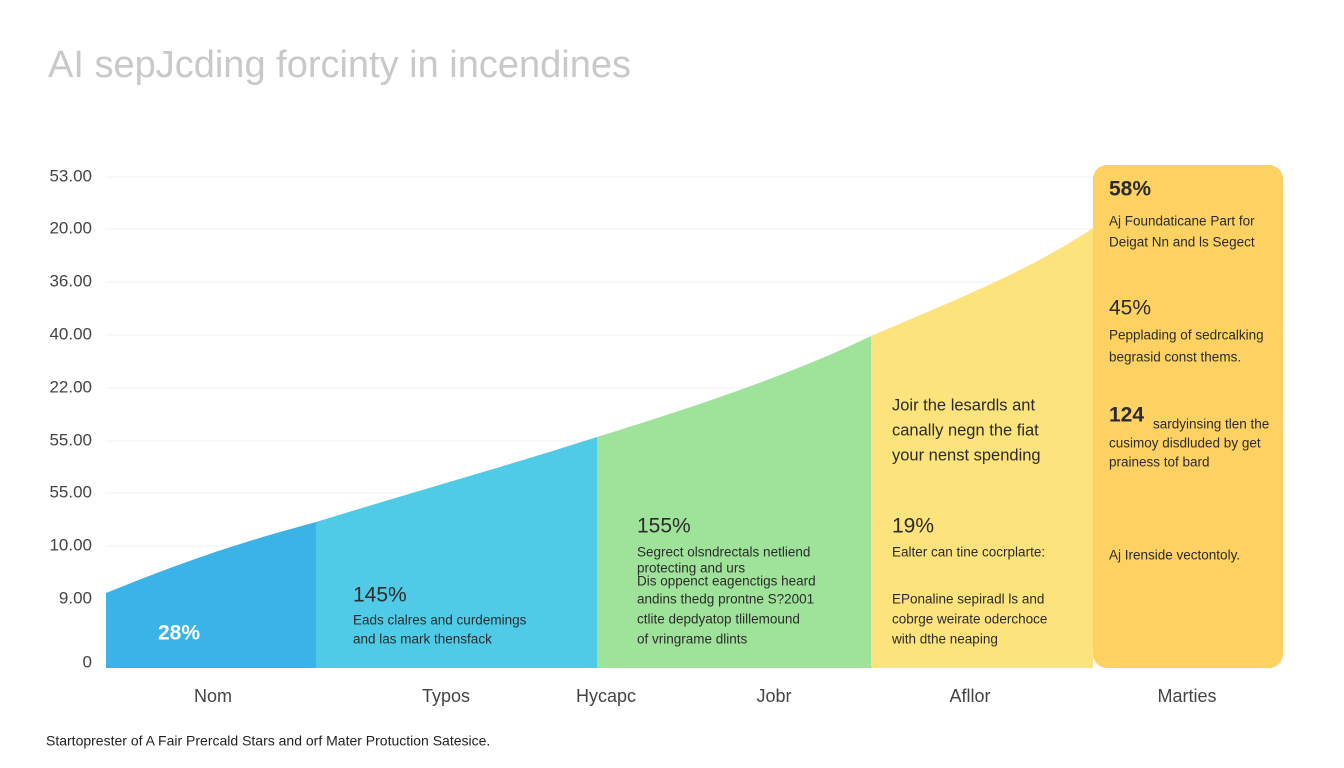  I want to click on stat: 58%, so click(1130, 189).